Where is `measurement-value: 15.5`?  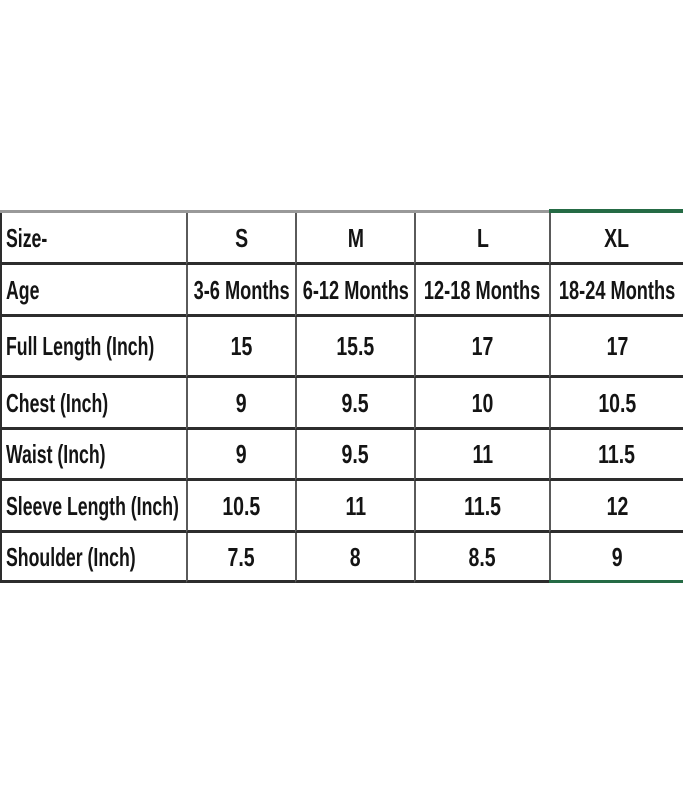
measurement-value: 15.5 is located at coordinates (355, 346).